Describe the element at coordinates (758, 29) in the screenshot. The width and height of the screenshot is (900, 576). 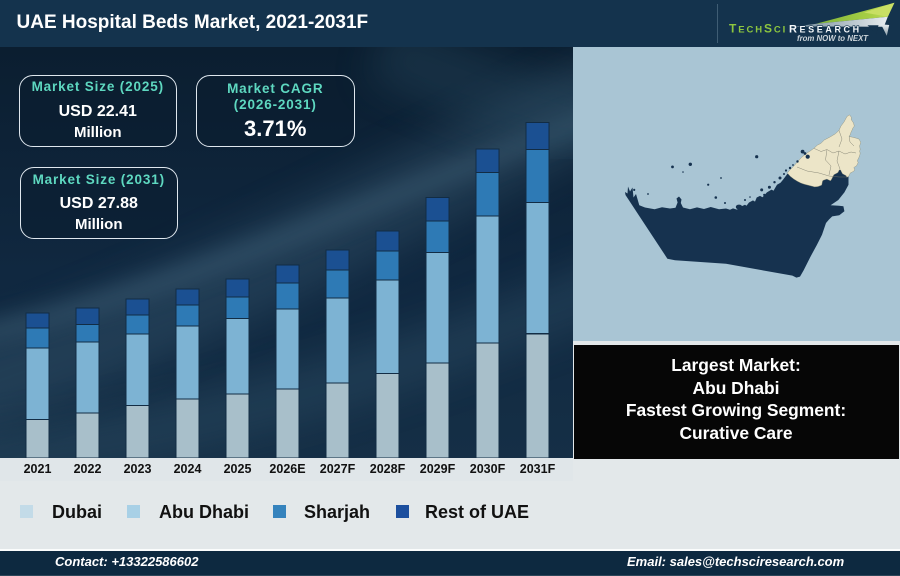
I see `svg-text: TECHSCI` at that location.